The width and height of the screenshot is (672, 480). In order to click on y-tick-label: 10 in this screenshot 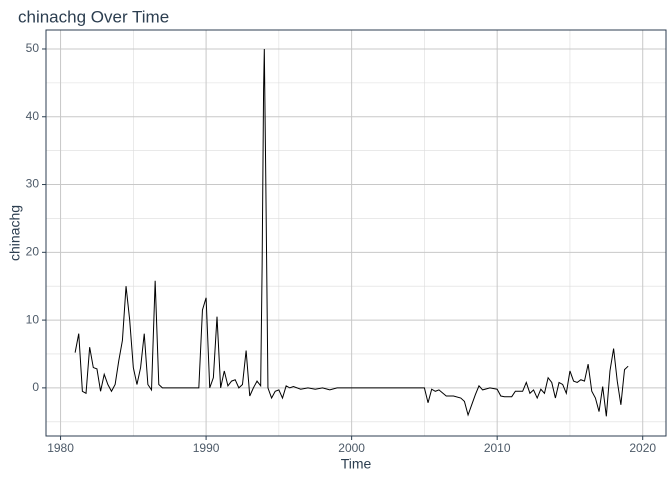, I will do `click(33, 319)`.